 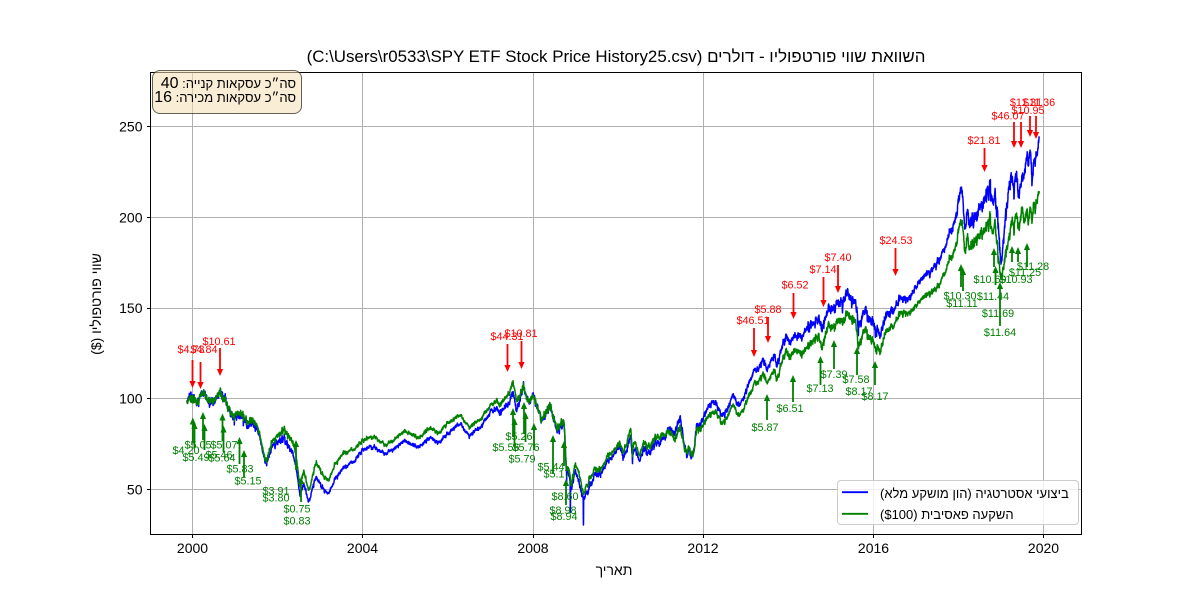 What do you see at coordinates (1043, 548) in the screenshot?
I see `svg-text: 2020` at bounding box center [1043, 548].